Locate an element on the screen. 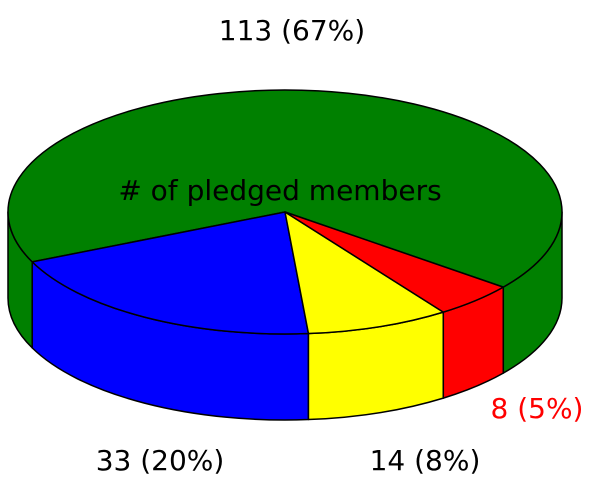 The width and height of the screenshot is (594, 478). chart-title: # of pledged members is located at coordinates (279, 190).